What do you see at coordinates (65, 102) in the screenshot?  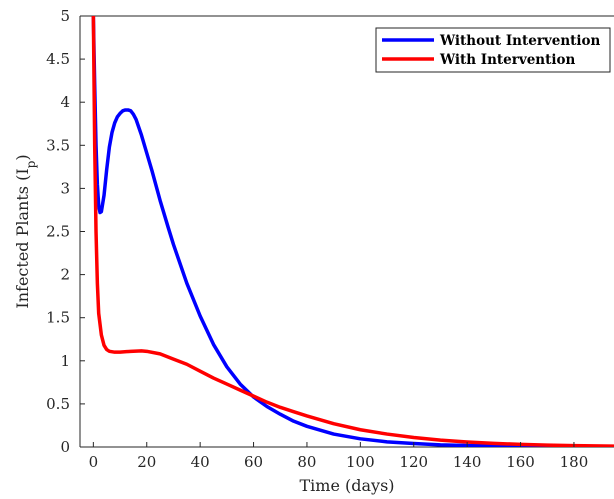 I see `y-tick-label: 4` at bounding box center [65, 102].